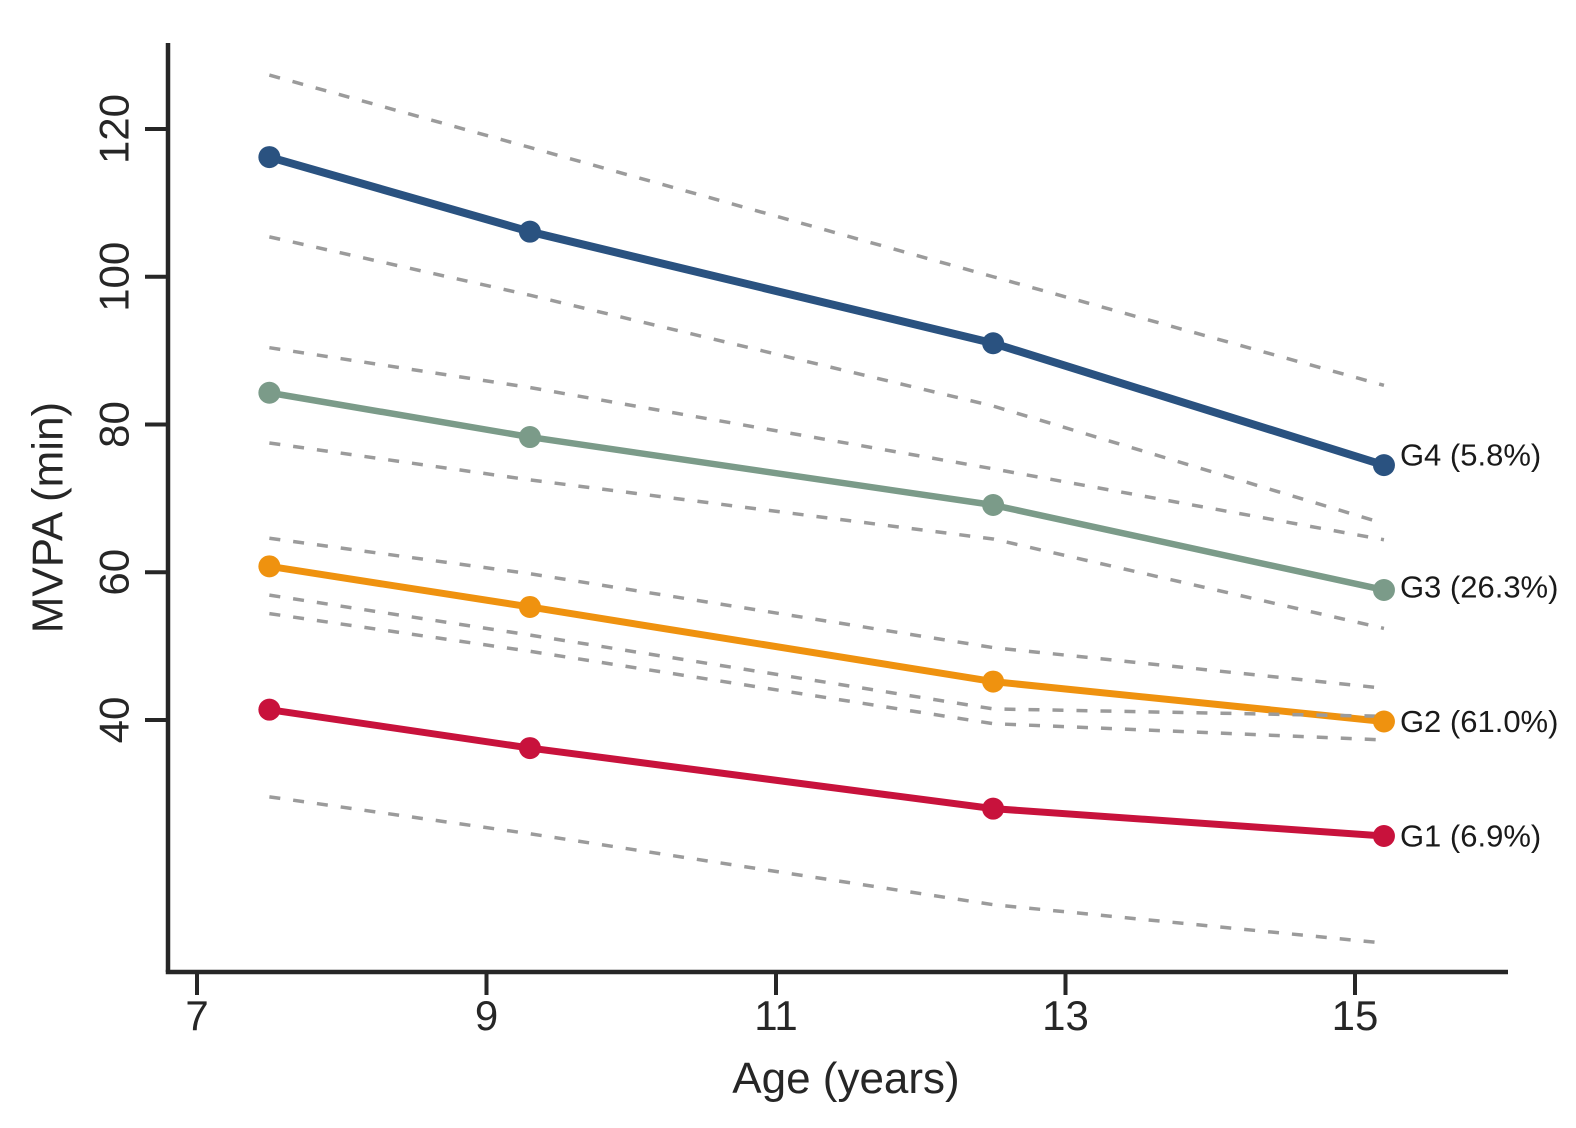 Image resolution: width=1576 pixels, height=1128 pixels. I want to click on series-label-G2: G2 (61.0%), so click(1479, 721).